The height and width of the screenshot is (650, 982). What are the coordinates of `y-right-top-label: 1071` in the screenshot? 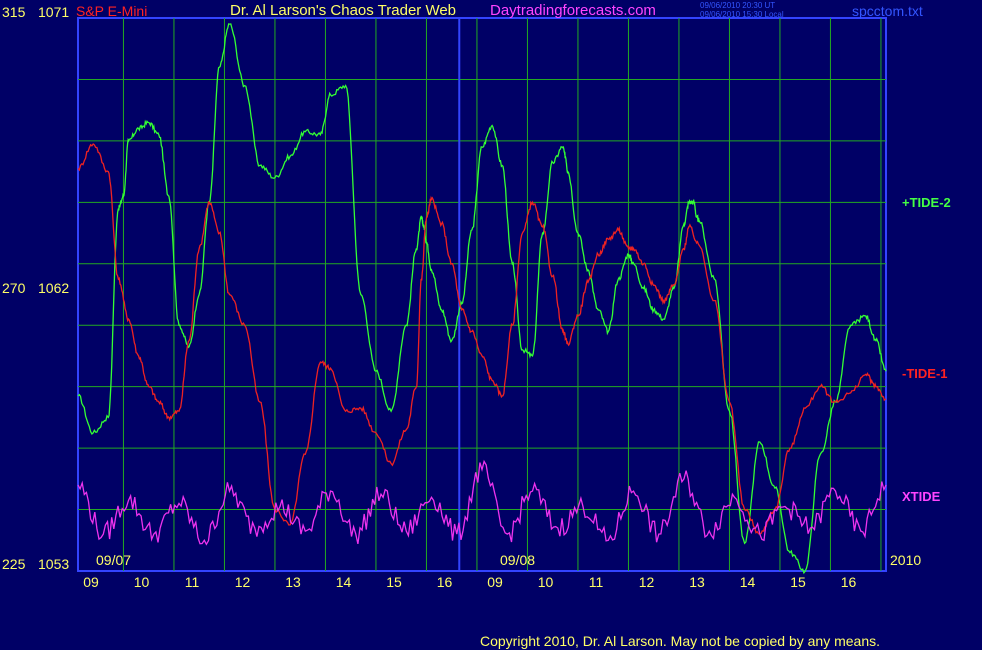 It's located at (54, 12).